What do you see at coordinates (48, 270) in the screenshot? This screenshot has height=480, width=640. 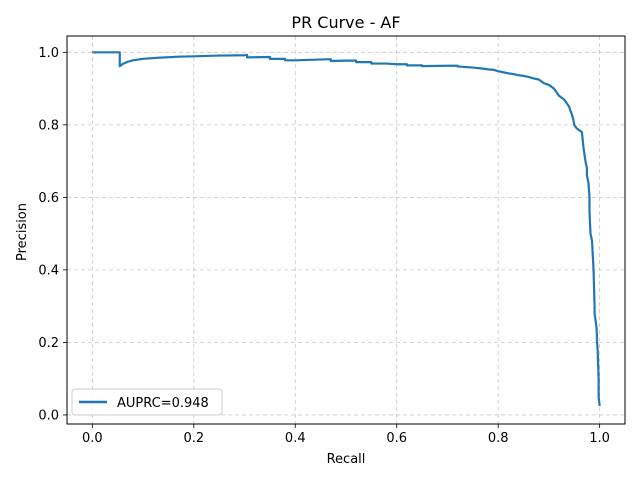 I see `y-tick-label: 0.4` at bounding box center [48, 270].